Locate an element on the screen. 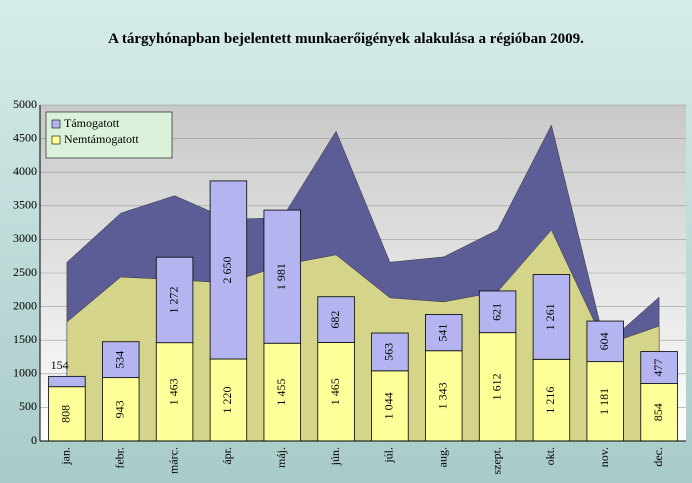 The image size is (692, 483). data-label: 854 is located at coordinates (658, 412).